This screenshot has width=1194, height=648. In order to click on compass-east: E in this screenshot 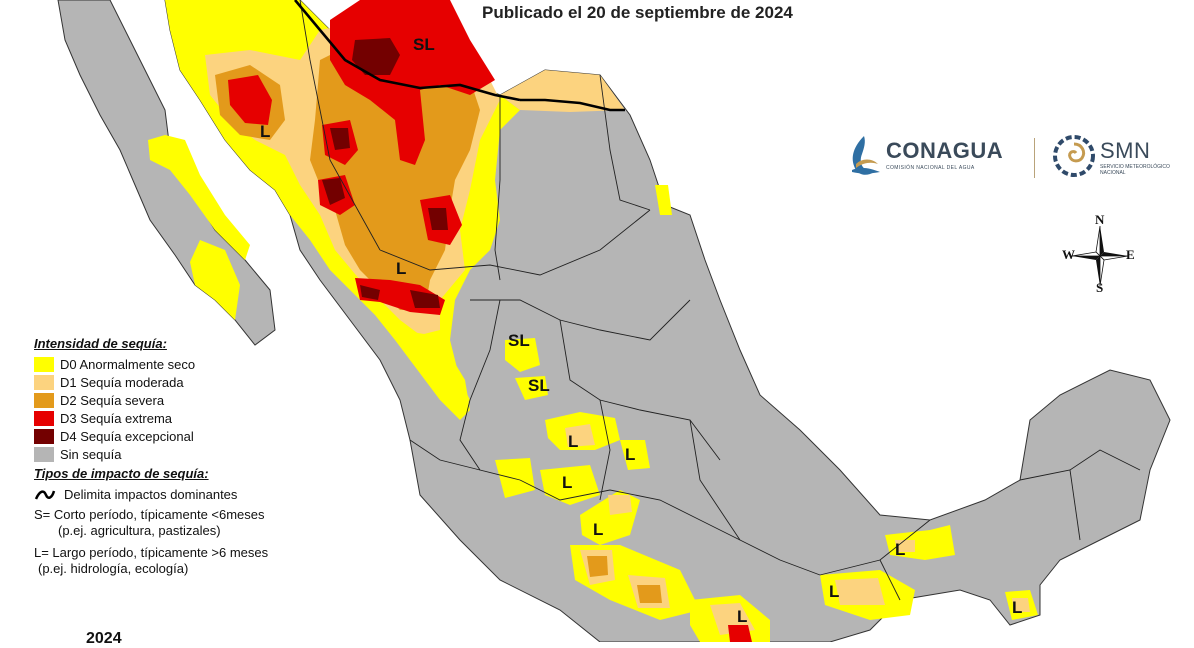, I will do `click(1130, 254)`.